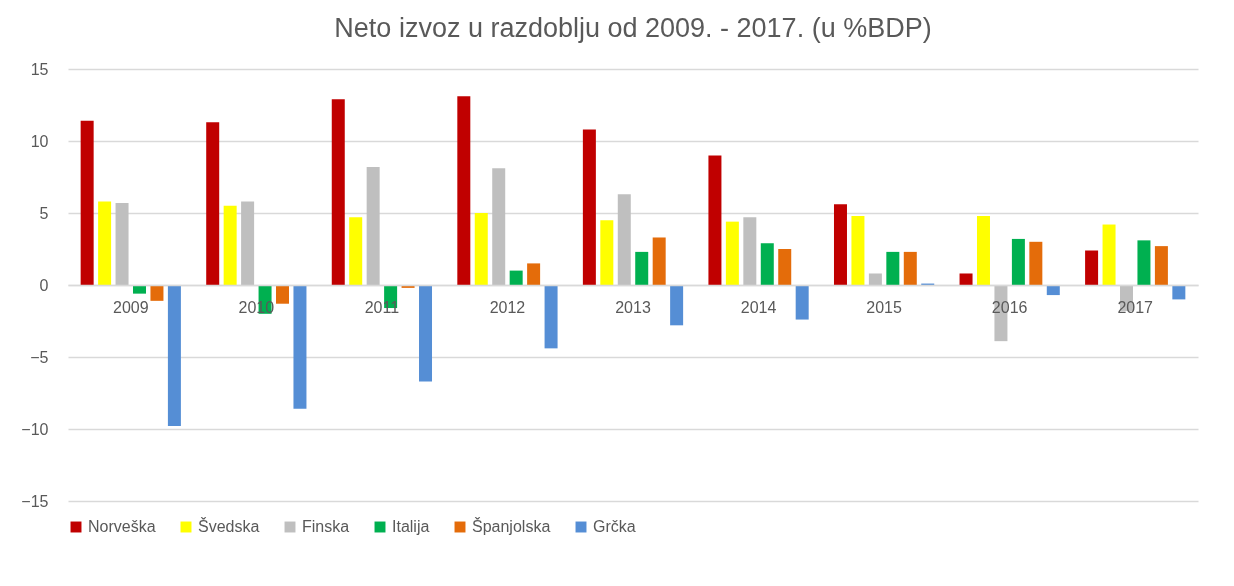  Describe the element at coordinates (614, 526) in the screenshot. I see `legend-label: Grčka` at that location.